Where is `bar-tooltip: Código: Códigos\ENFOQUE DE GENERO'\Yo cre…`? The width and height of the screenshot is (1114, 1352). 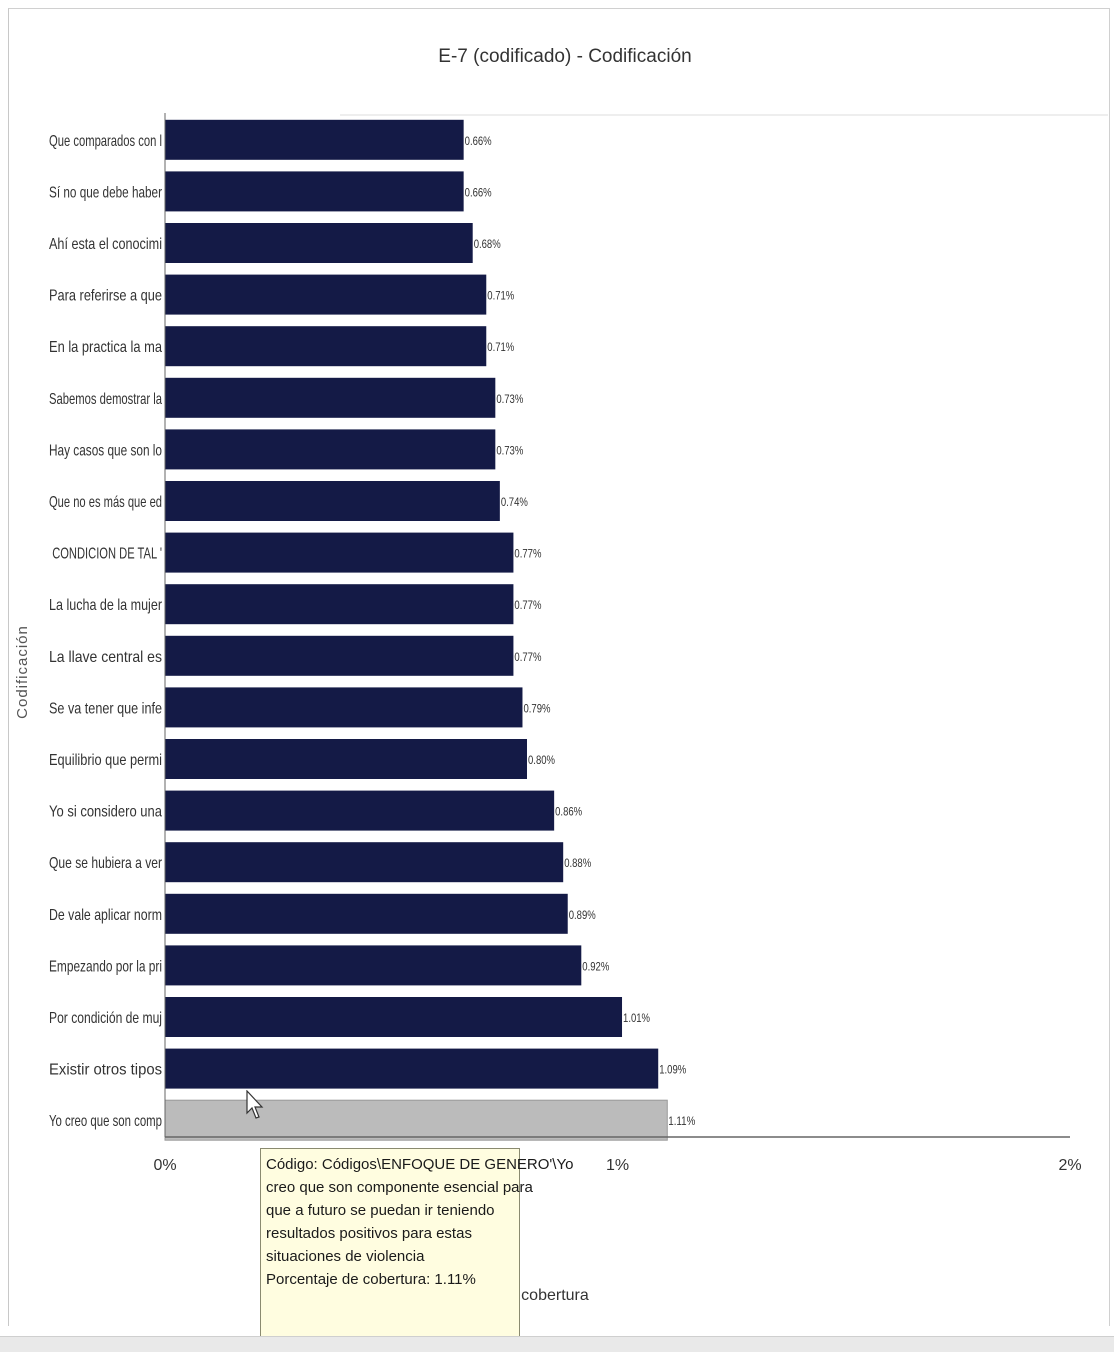
bar-tooltip: Código: Códigos\ENFOQUE DE GENERO'\Yo cre… is located at coordinates (417, 1247).